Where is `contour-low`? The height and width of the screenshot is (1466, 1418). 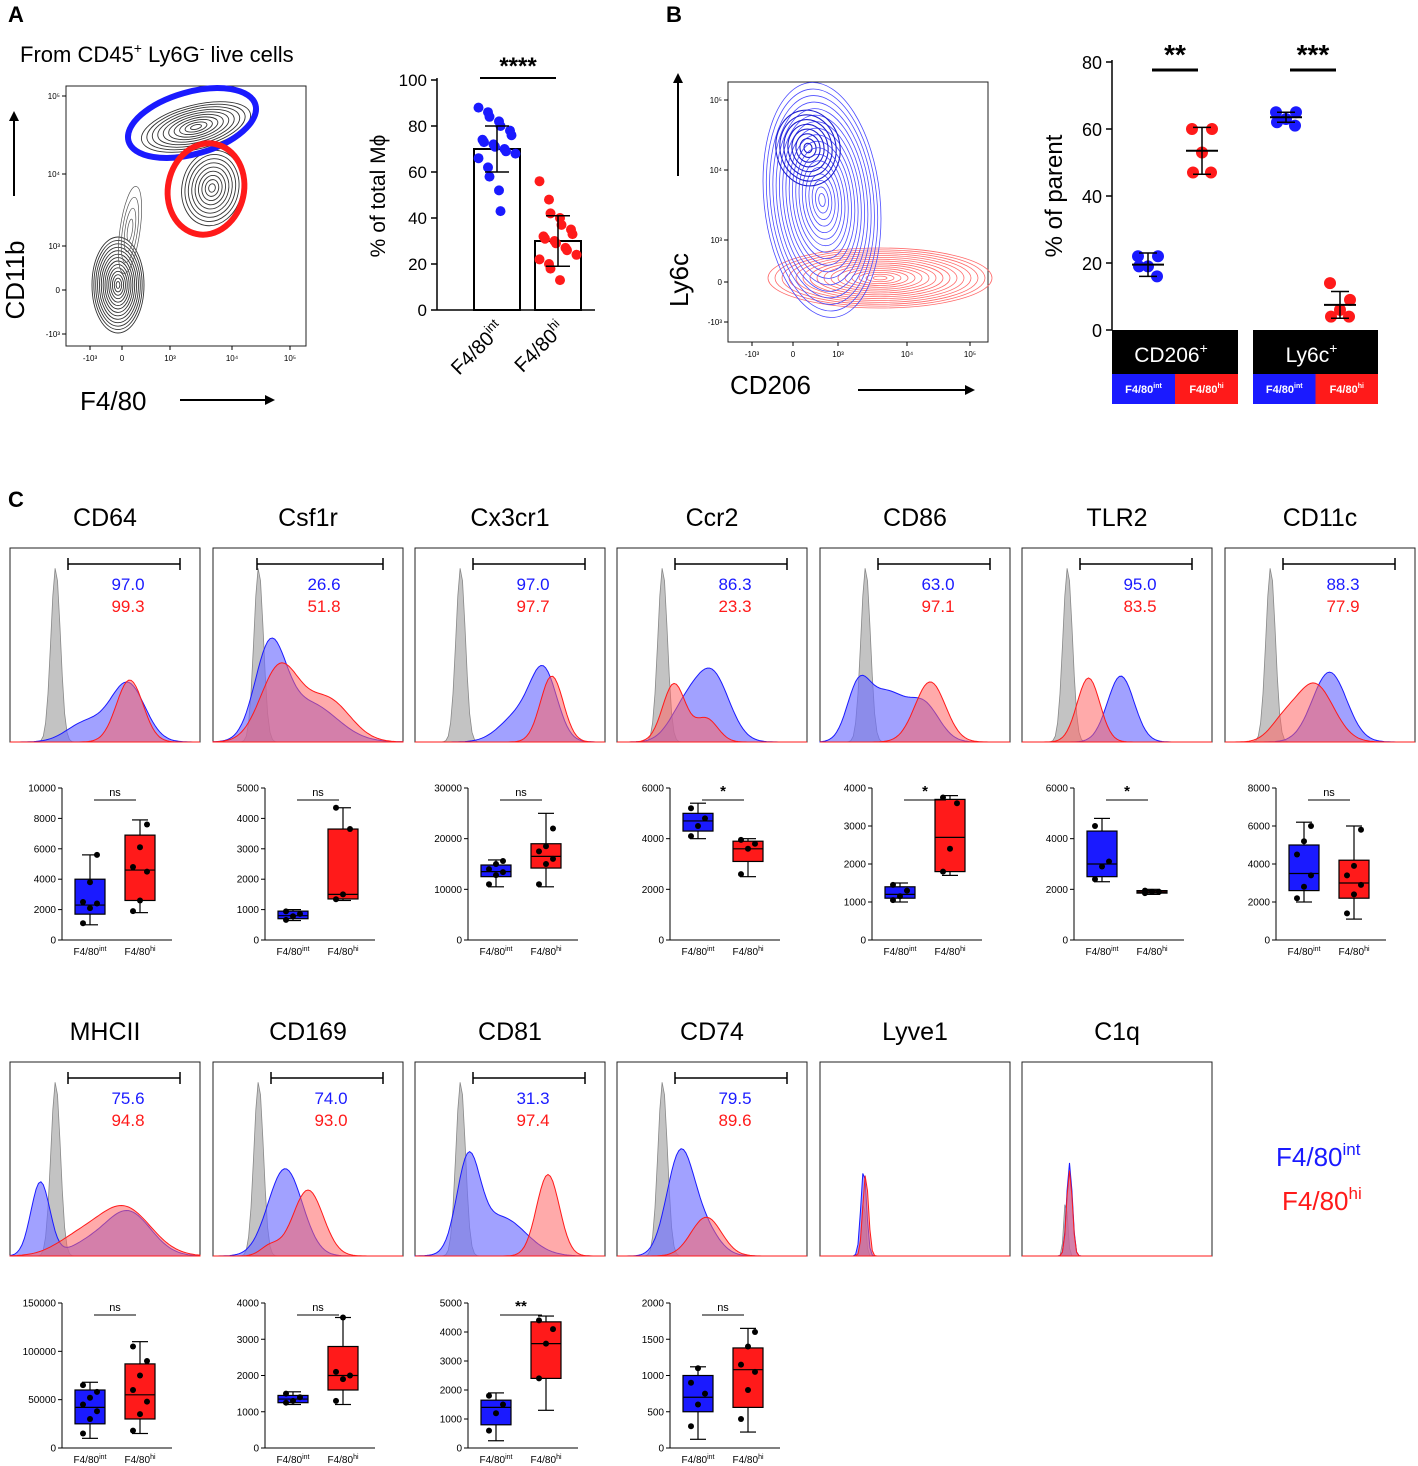 contour-low is located at coordinates (118, 285).